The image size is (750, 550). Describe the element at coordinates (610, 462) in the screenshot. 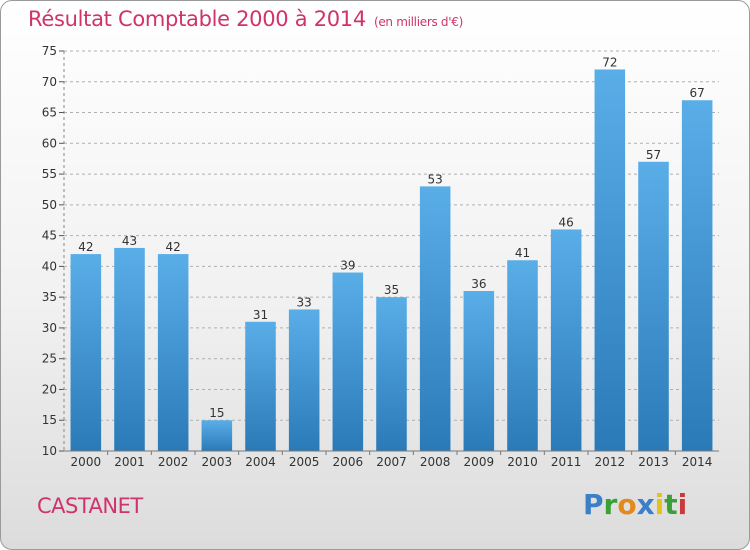

I see `x-tick-label-2012: 2012` at that location.